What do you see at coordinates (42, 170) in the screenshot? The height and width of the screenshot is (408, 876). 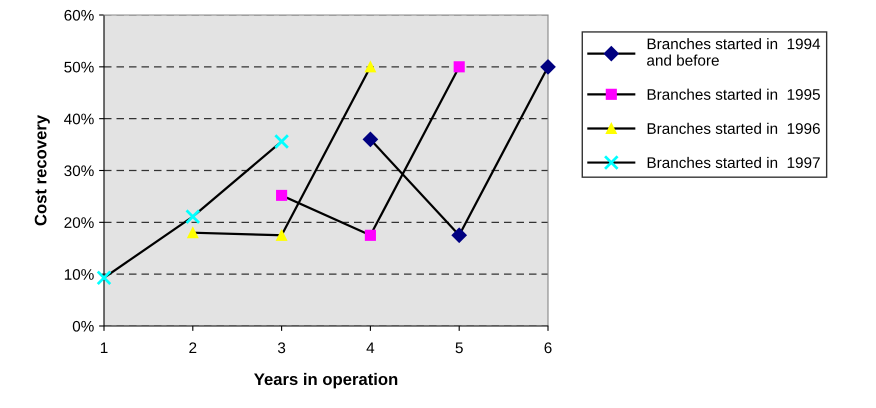 I see `y-axis-title: Cost recovery` at bounding box center [42, 170].